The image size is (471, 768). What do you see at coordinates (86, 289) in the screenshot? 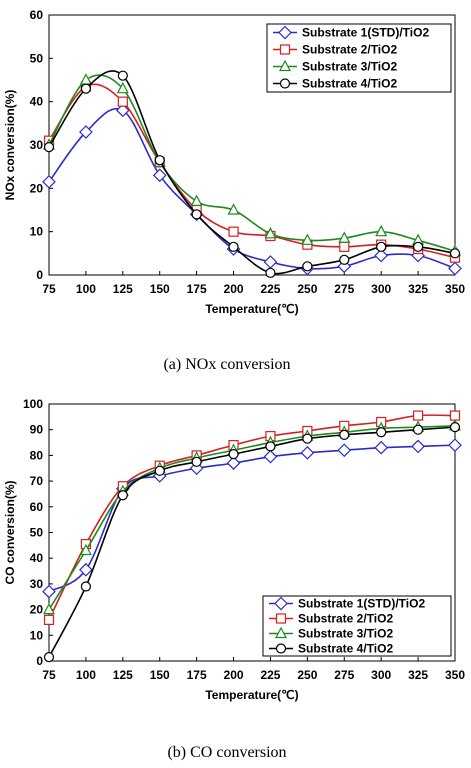
I see `nox-x-tick-label: 100` at bounding box center [86, 289].